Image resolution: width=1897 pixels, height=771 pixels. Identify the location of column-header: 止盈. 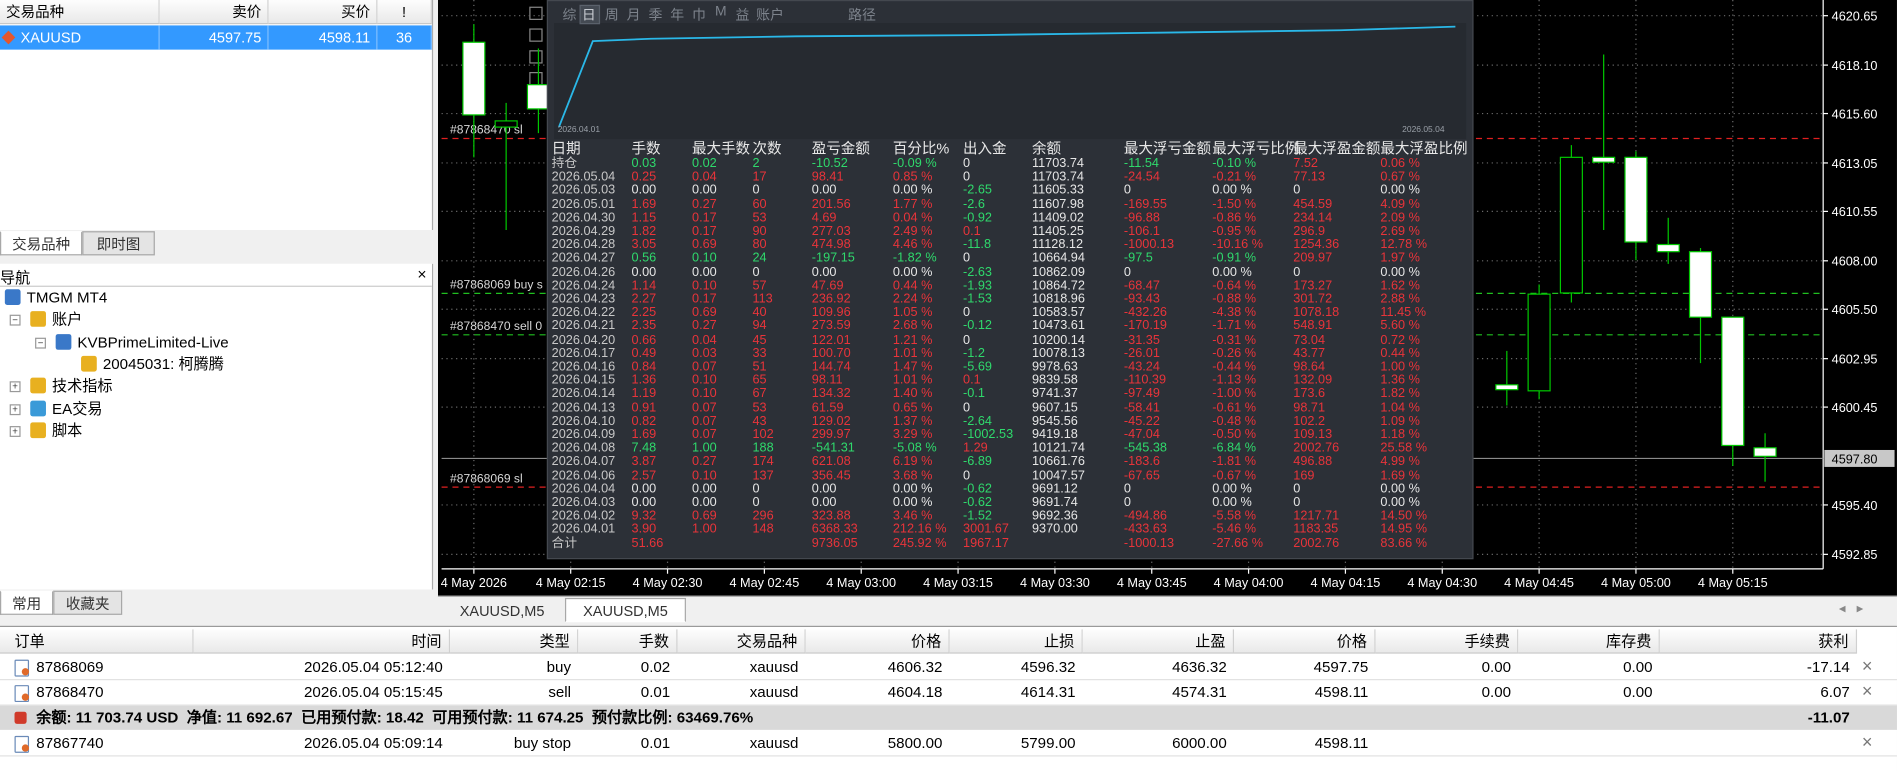
(1158, 641).